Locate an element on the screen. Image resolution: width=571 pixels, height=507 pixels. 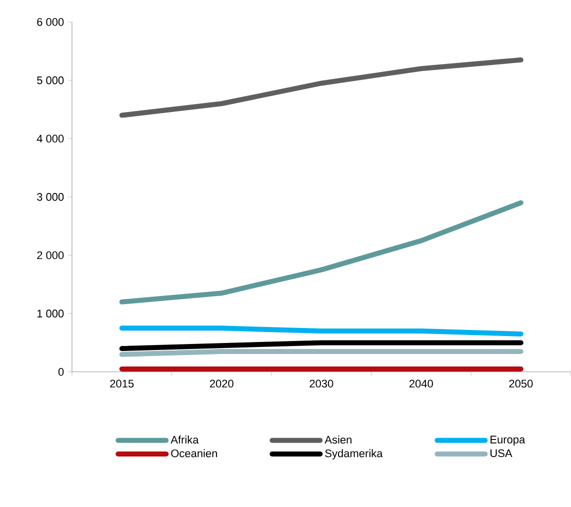
legend-label: USA is located at coordinates (501, 453).